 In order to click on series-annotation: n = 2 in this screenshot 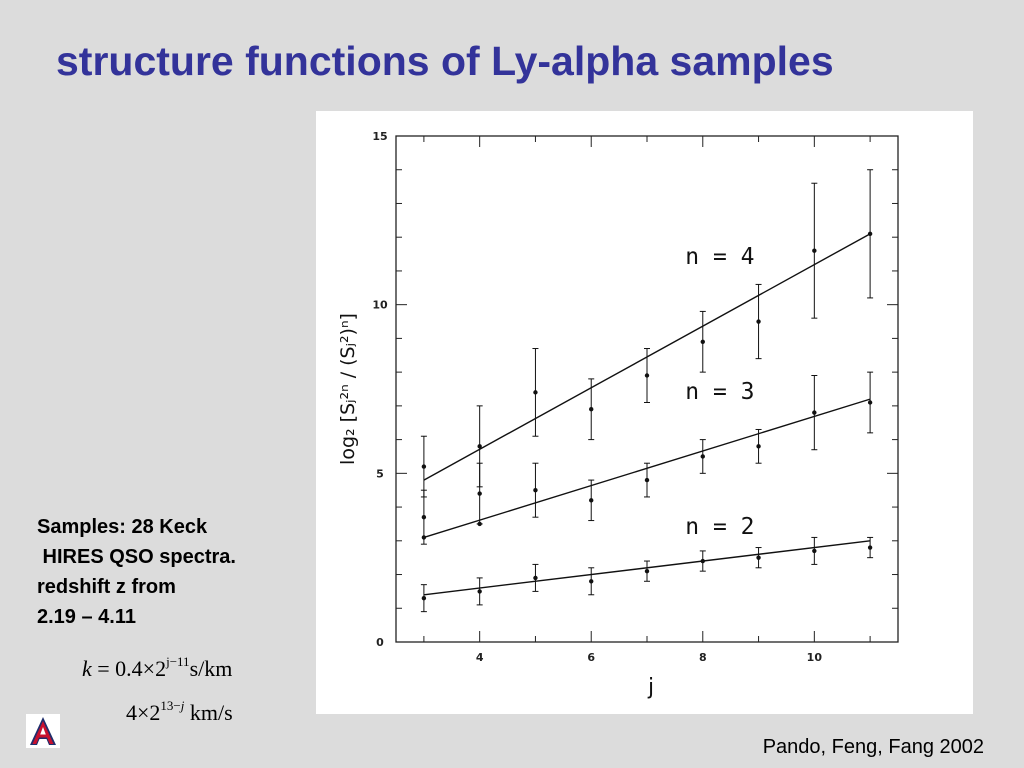, I will do `click(719, 527)`.